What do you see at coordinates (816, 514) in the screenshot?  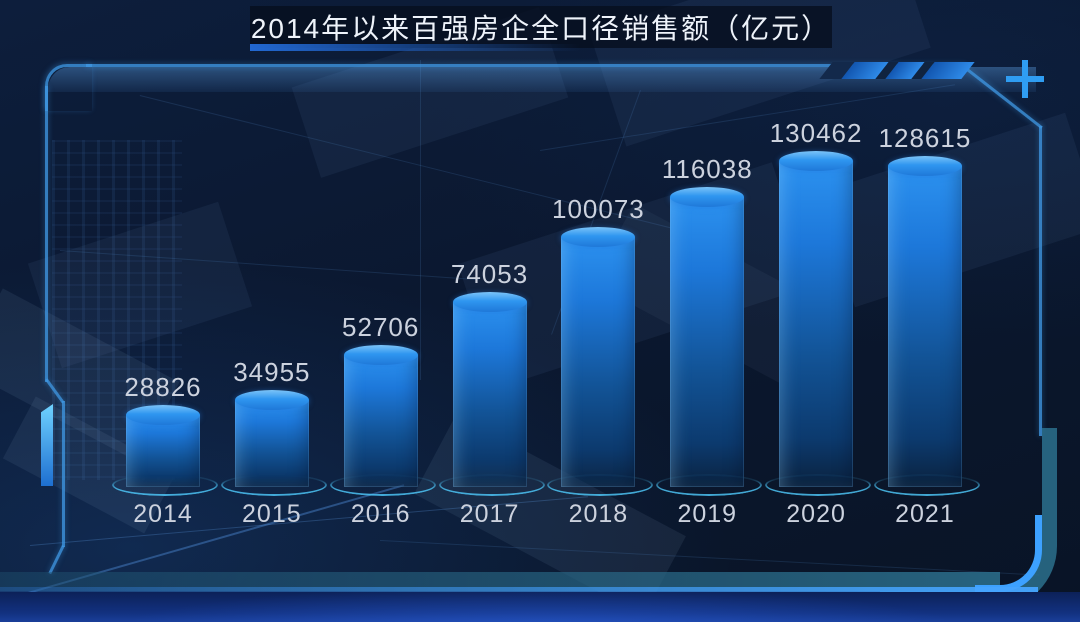 I see `year-label: 2020` at bounding box center [816, 514].